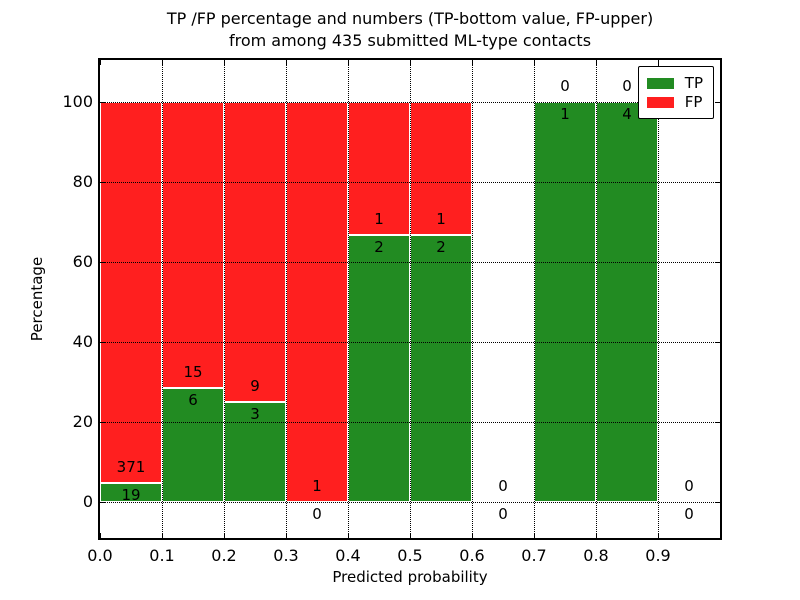 The image size is (800, 600). What do you see at coordinates (82, 341) in the screenshot?
I see `y-tick-label: 40` at bounding box center [82, 341].